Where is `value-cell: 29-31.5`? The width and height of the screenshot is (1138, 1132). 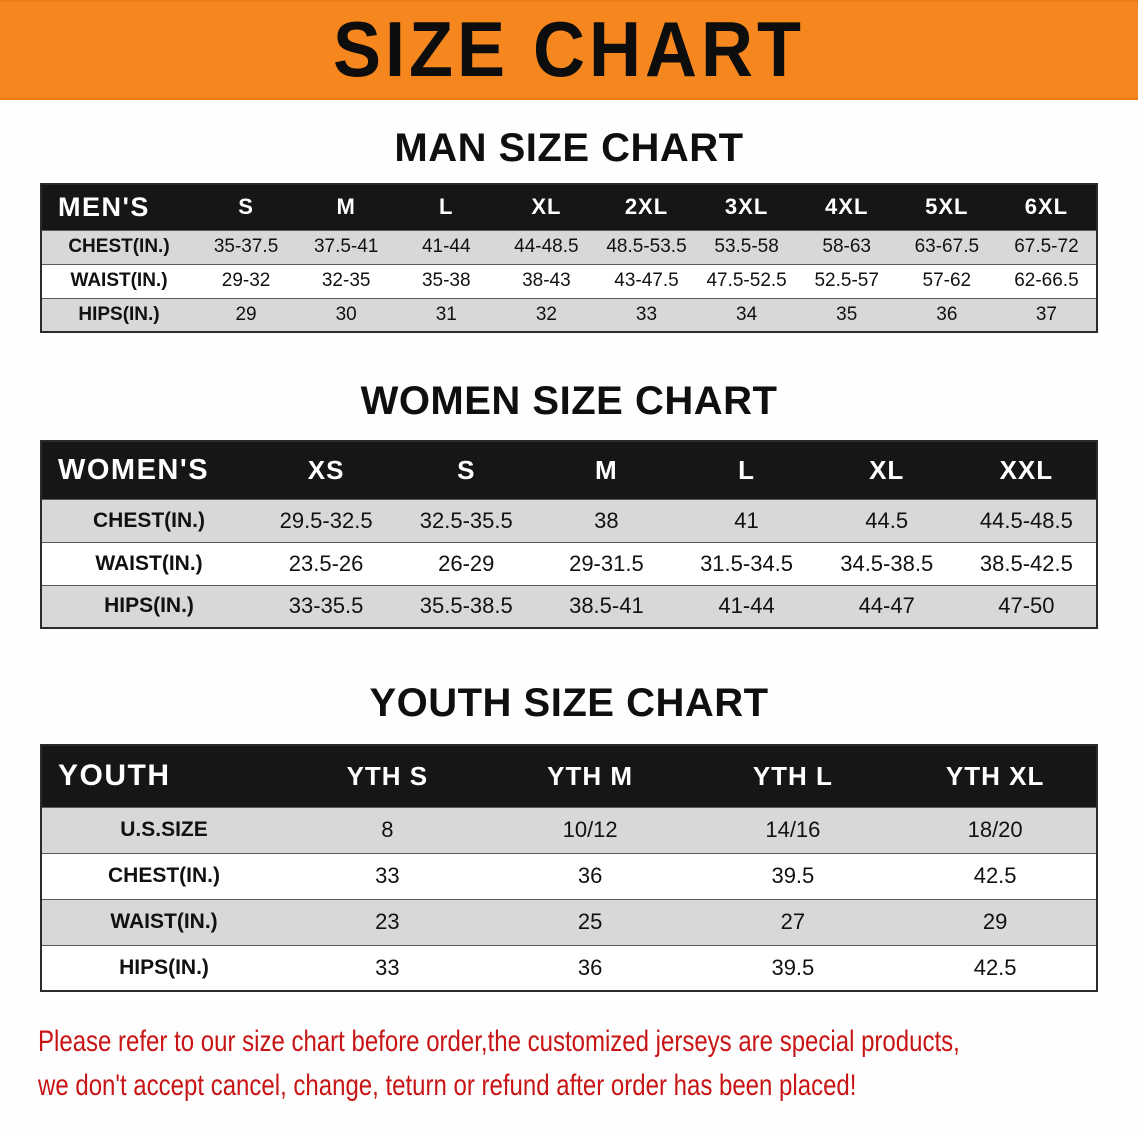 value-cell: 29-31.5 is located at coordinates (606, 563).